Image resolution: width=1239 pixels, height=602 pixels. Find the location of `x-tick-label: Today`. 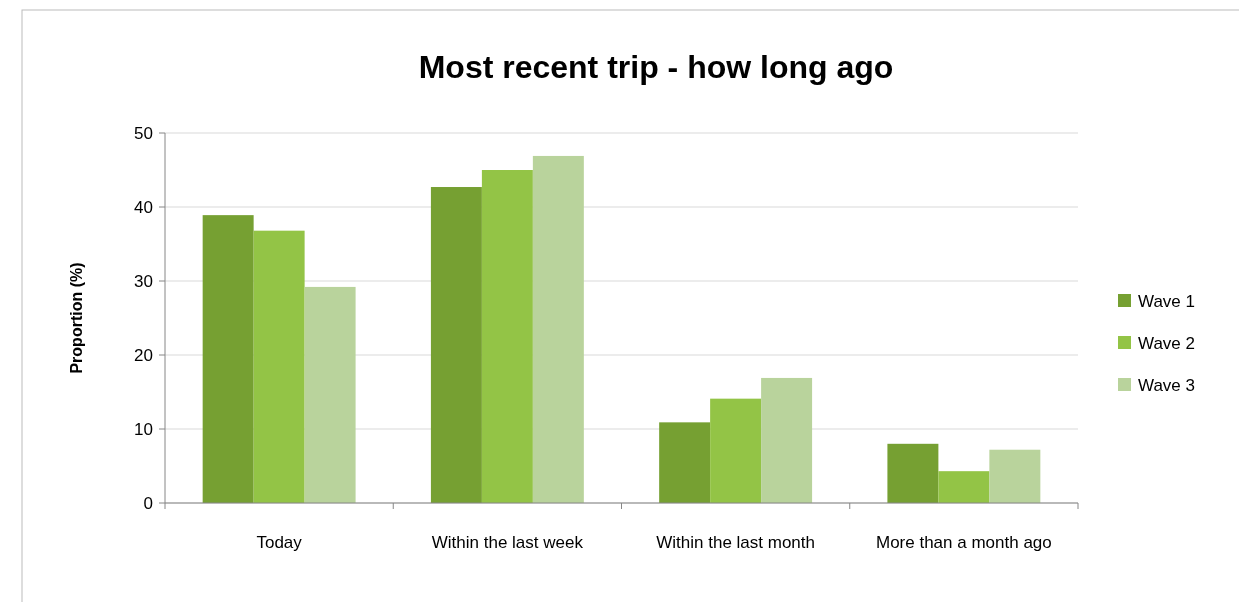

x-tick-label: Today is located at coordinates (279, 542).